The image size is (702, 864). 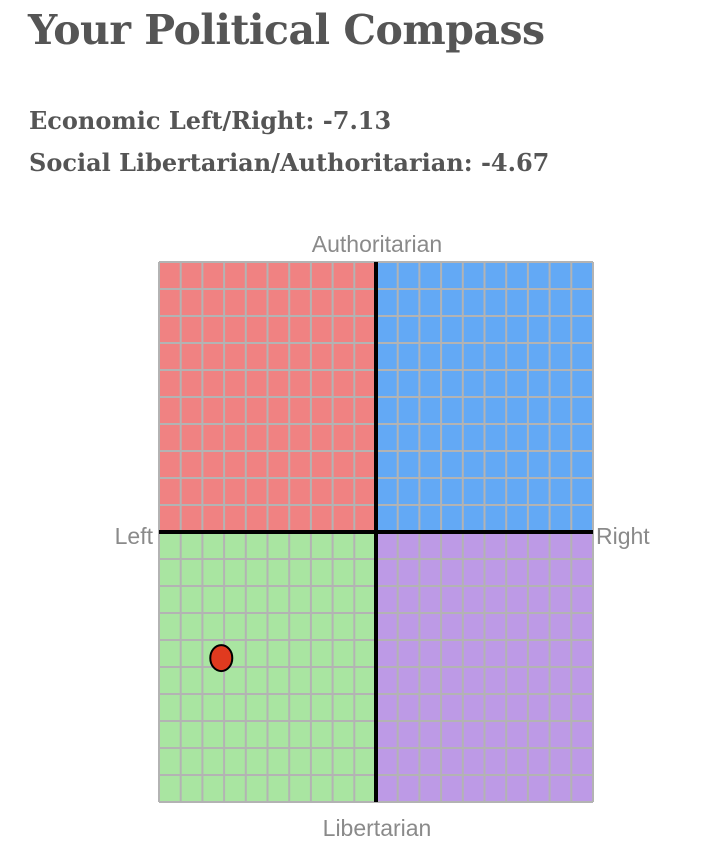 I want to click on economic-score: Economic Left/Right: -7.13, so click(x=210, y=120).